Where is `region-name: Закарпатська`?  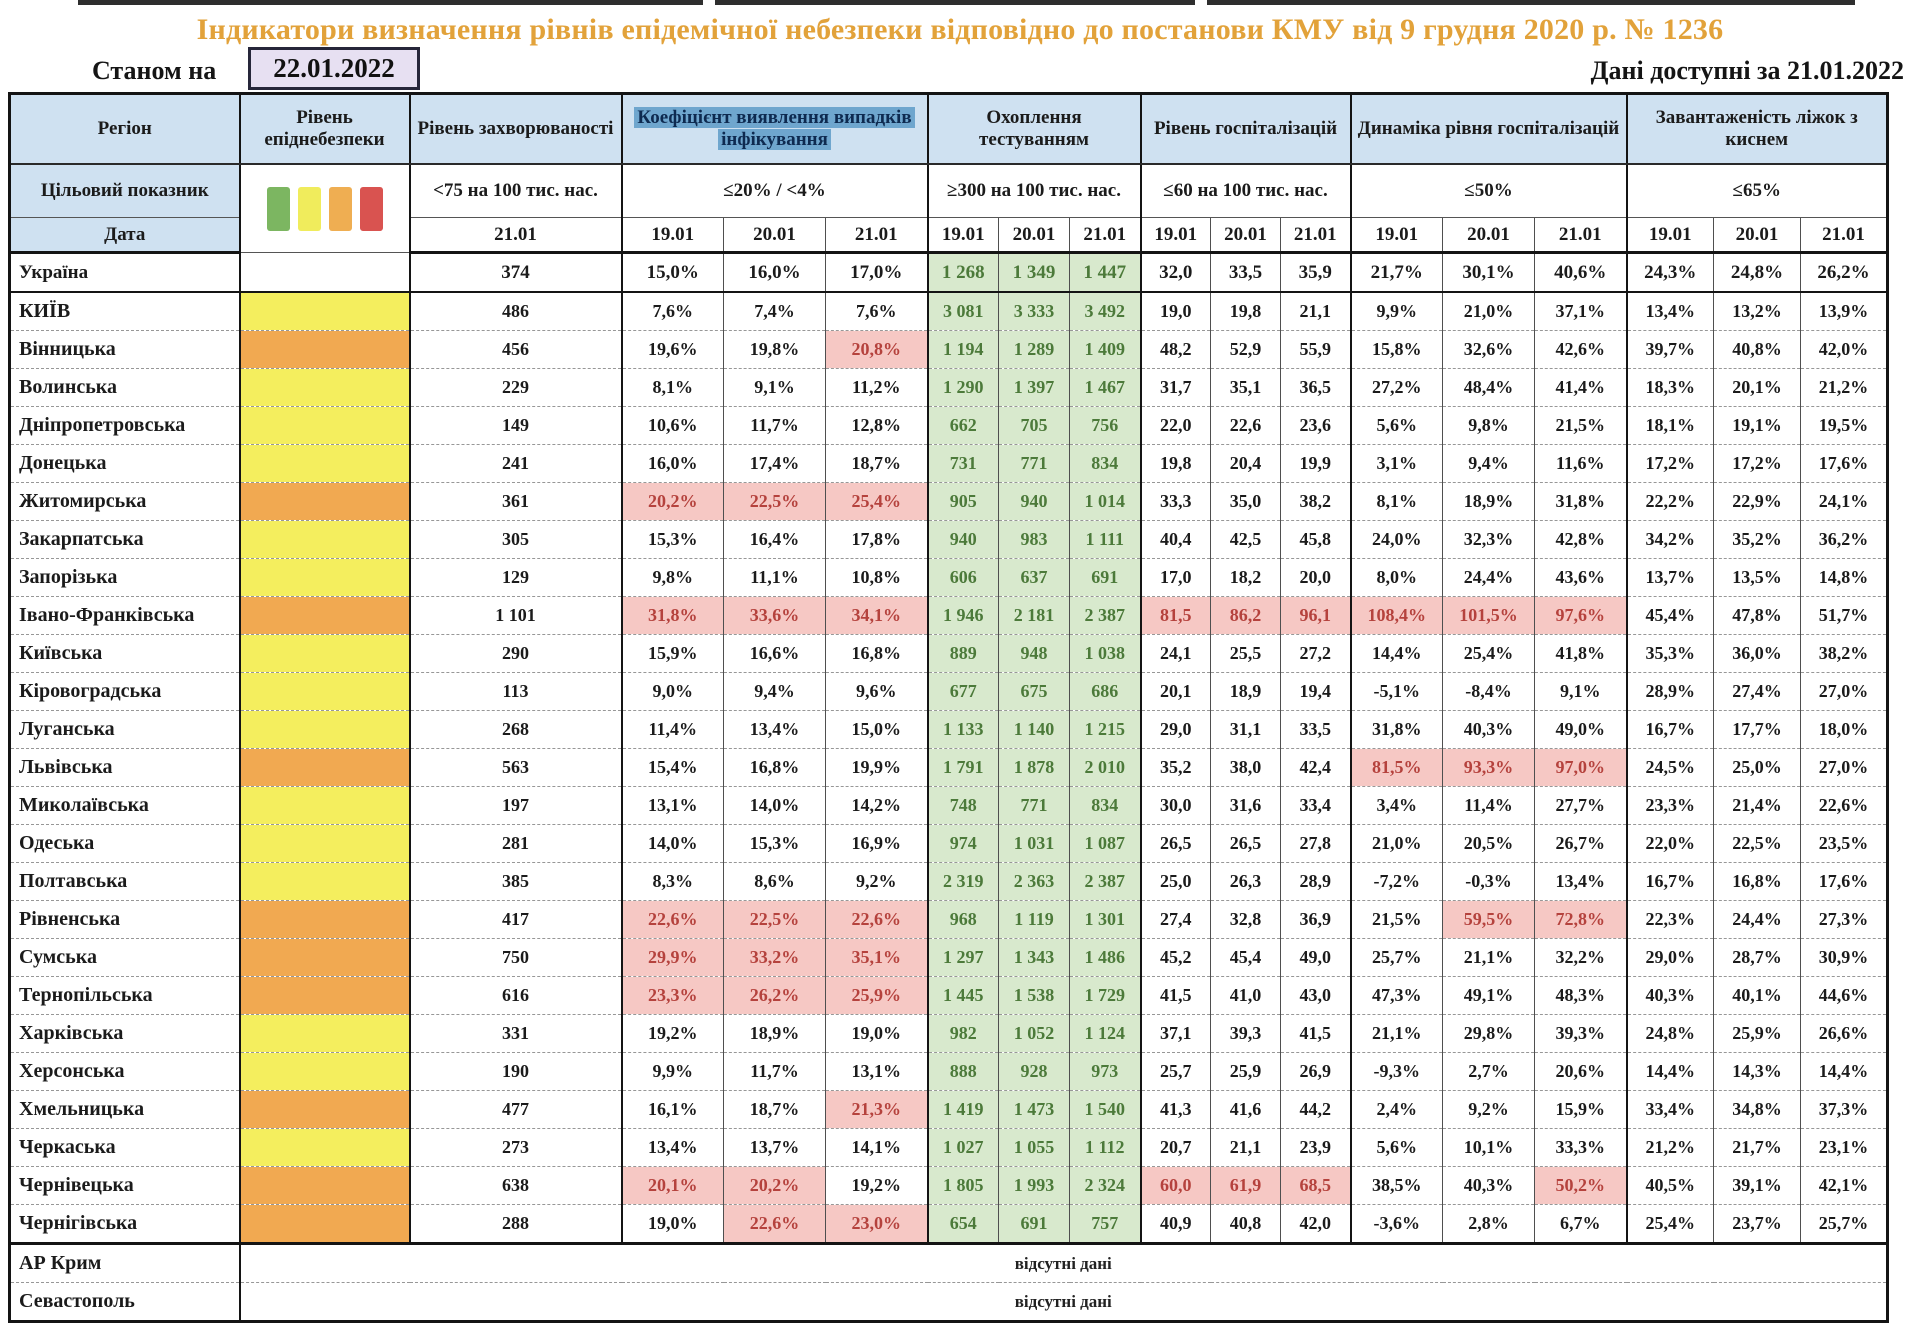 region-name: Закарпатська is located at coordinates (125, 539).